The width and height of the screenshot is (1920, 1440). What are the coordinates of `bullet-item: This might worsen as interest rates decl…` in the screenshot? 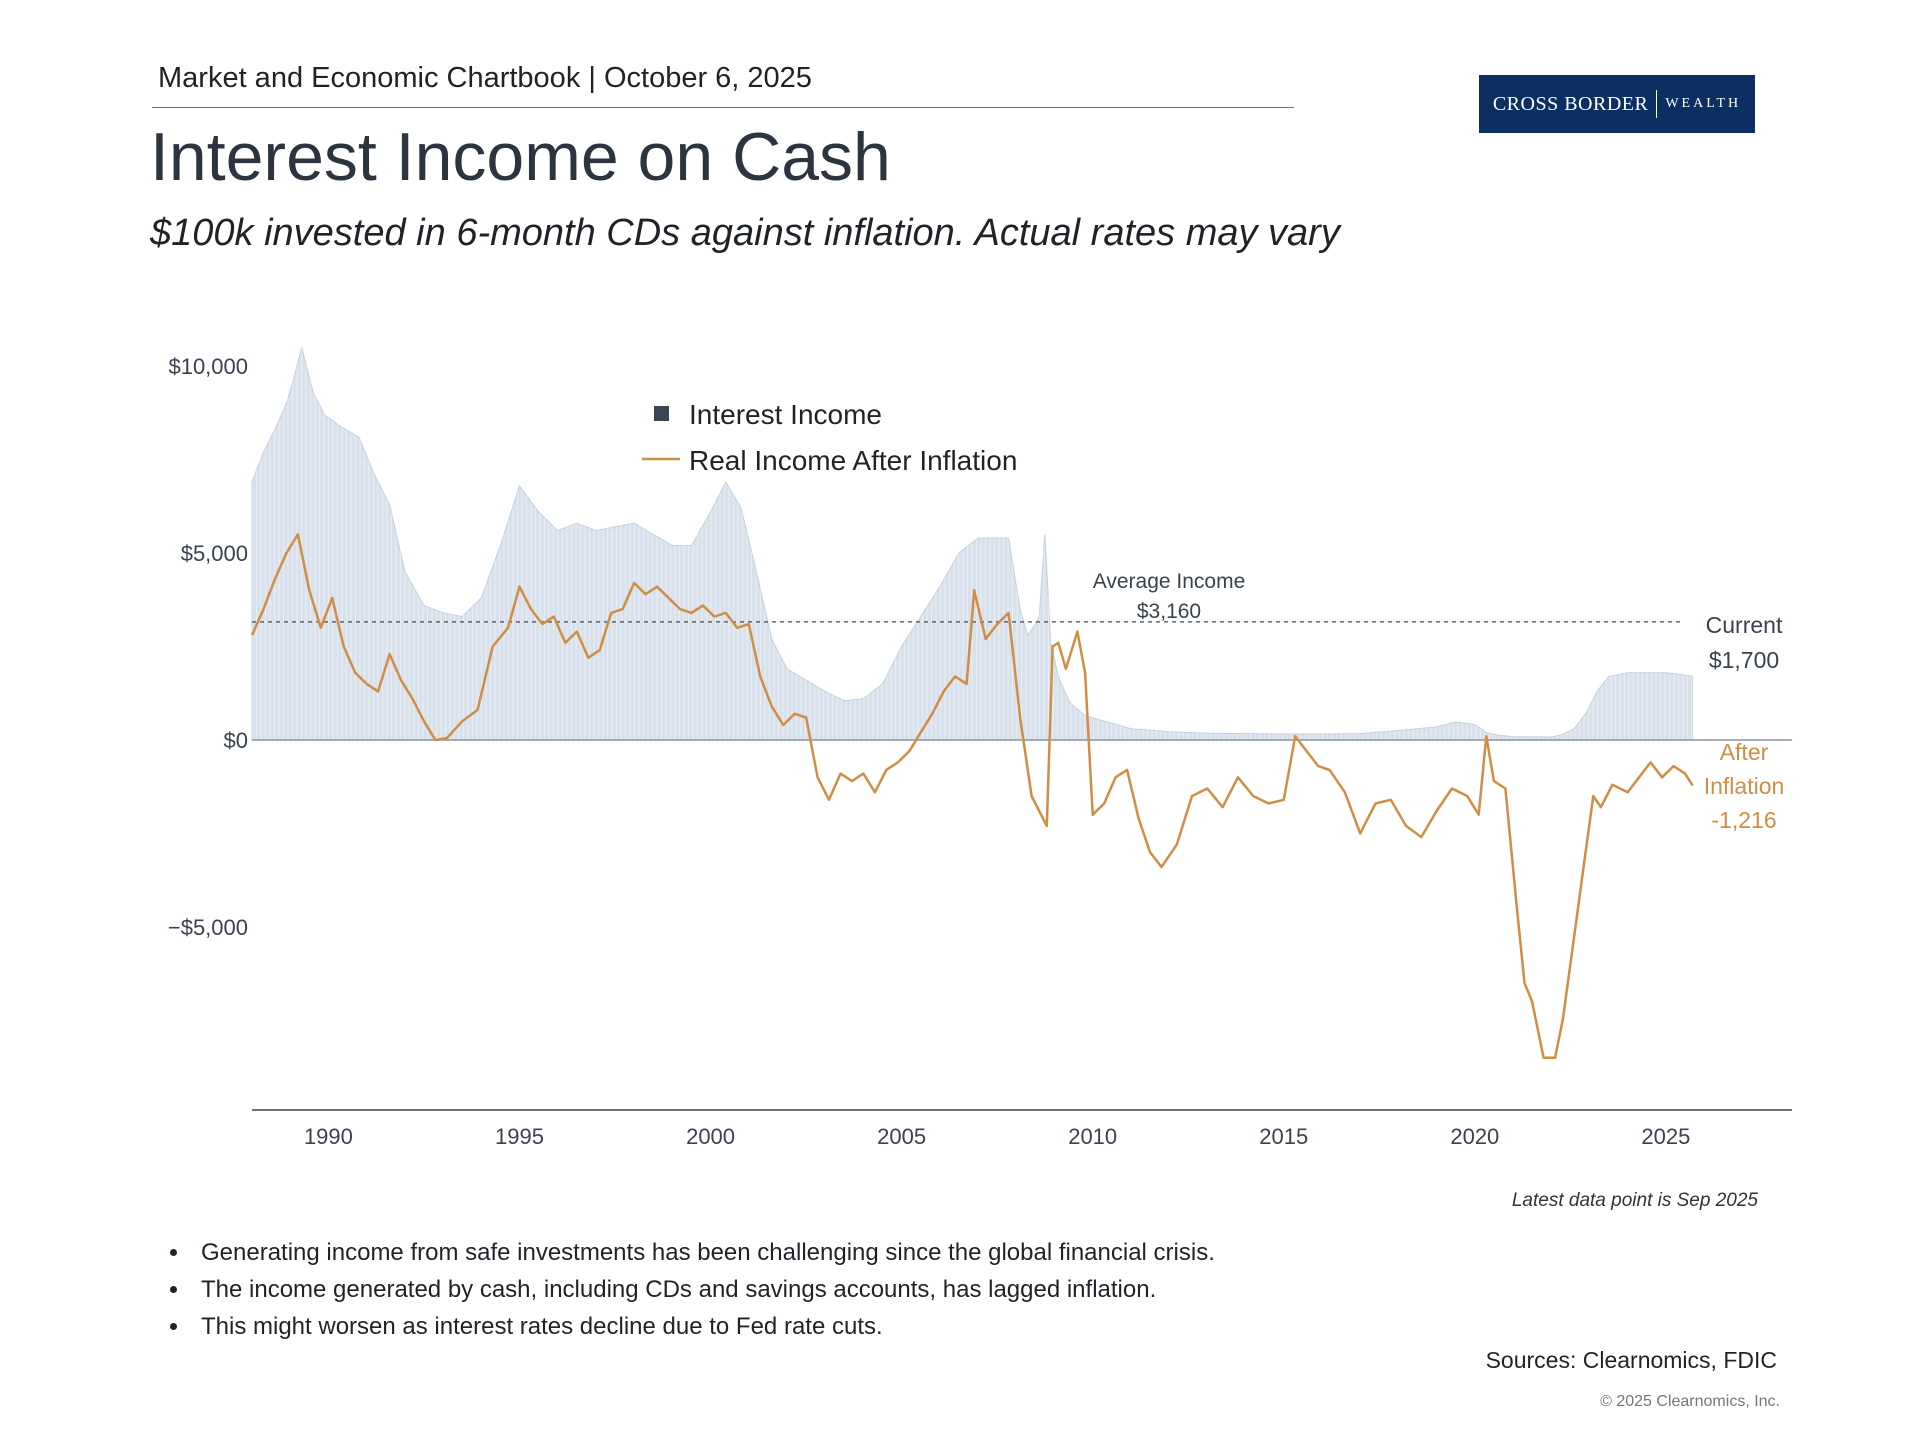 It's located at (692, 1326).